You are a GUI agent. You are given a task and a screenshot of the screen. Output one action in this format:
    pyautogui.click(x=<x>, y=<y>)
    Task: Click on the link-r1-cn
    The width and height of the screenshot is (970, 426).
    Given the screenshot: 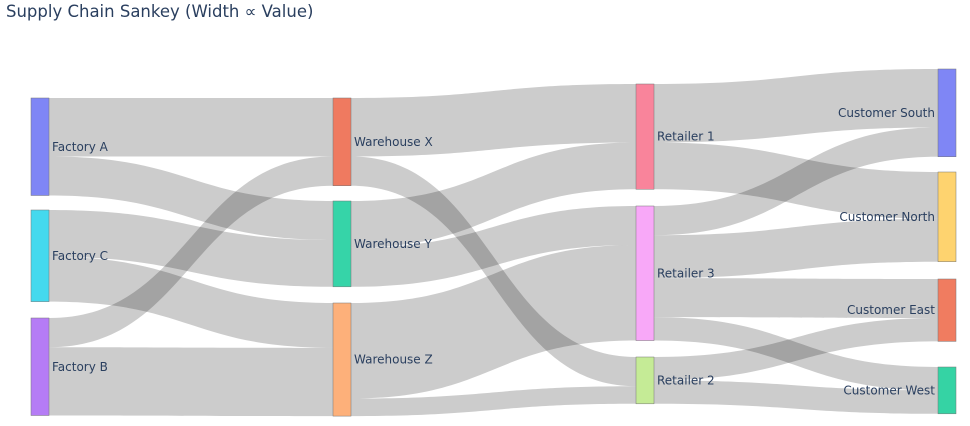 What is the action you would take?
    pyautogui.click(x=796, y=180)
    